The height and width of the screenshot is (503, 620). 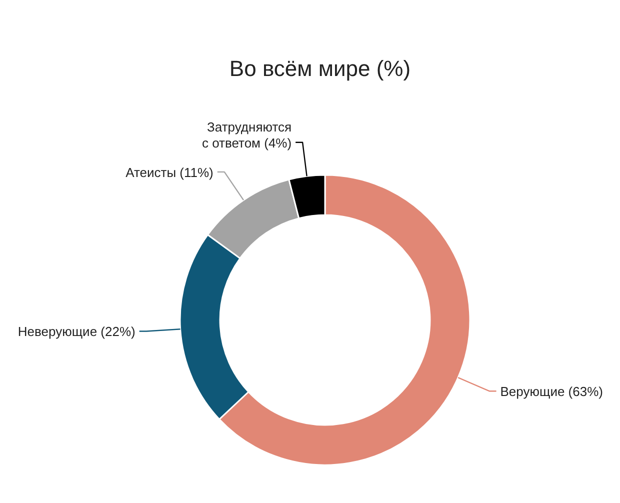 I want to click on slice-label: Атеисты (11%), so click(x=170, y=172).